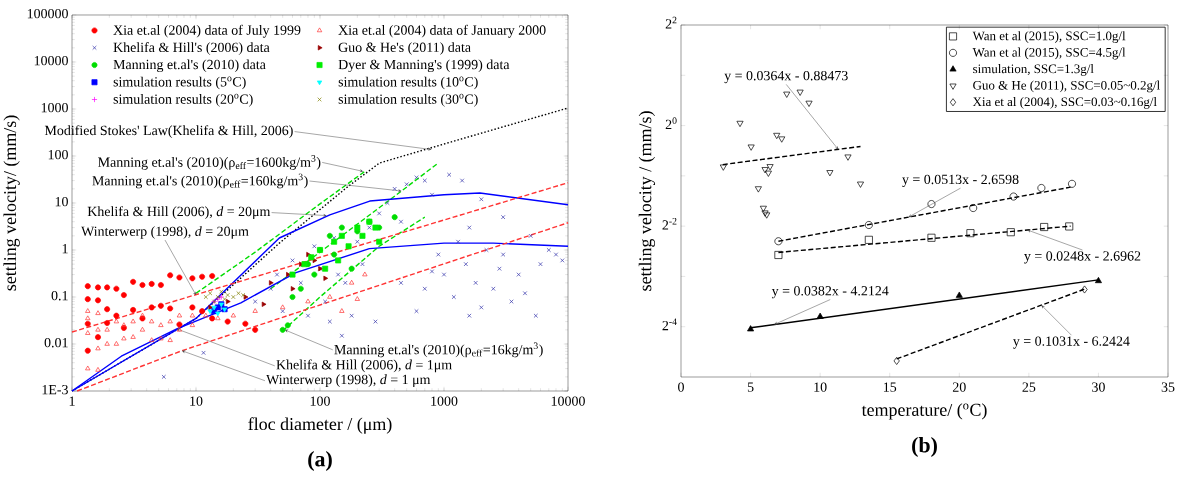 This screenshot has height=491, width=1184. I want to click on x-tick-label: 25, so click(1029, 387).